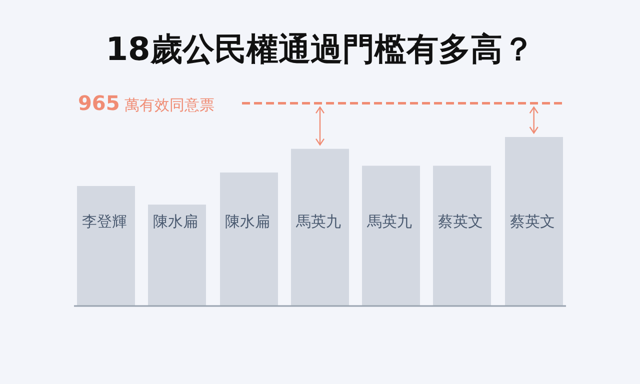  I want to click on ref-line-label: 965 萬有效同意票, so click(146, 103).